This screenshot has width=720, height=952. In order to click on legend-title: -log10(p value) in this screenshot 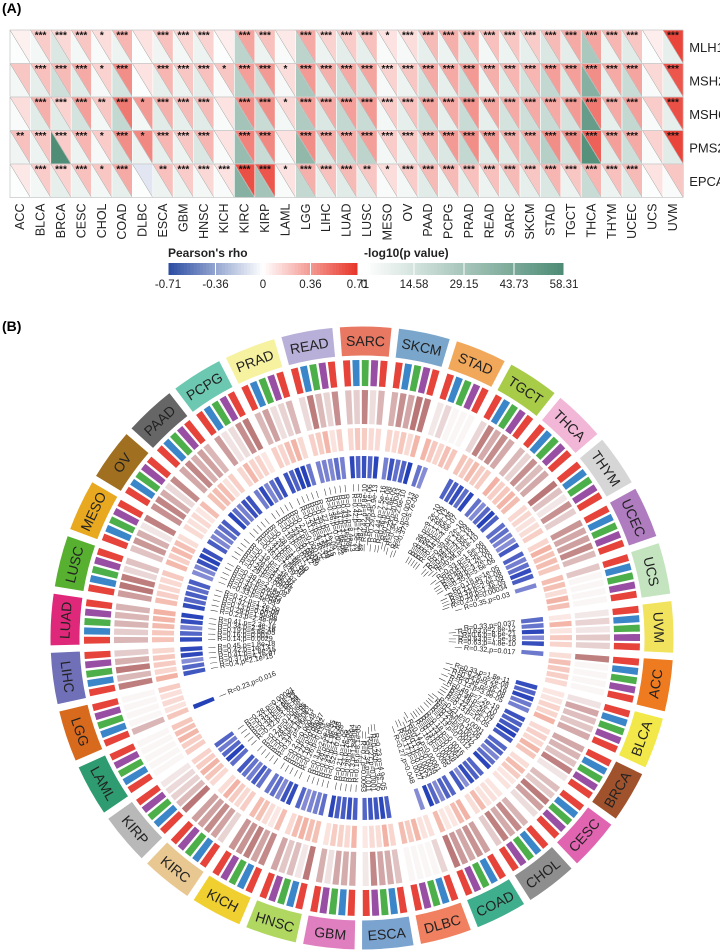, I will do `click(406, 253)`.